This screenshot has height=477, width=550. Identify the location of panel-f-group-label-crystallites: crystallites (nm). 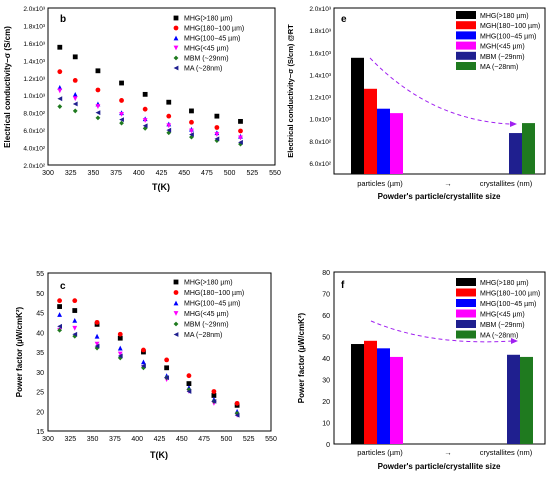
(506, 452).